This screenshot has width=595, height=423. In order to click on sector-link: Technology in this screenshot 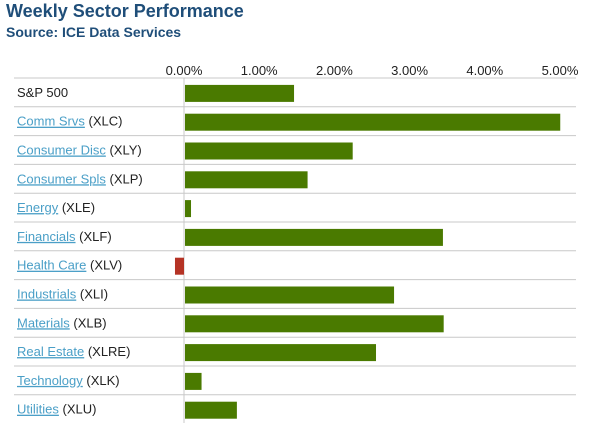, I will do `click(50, 380)`.